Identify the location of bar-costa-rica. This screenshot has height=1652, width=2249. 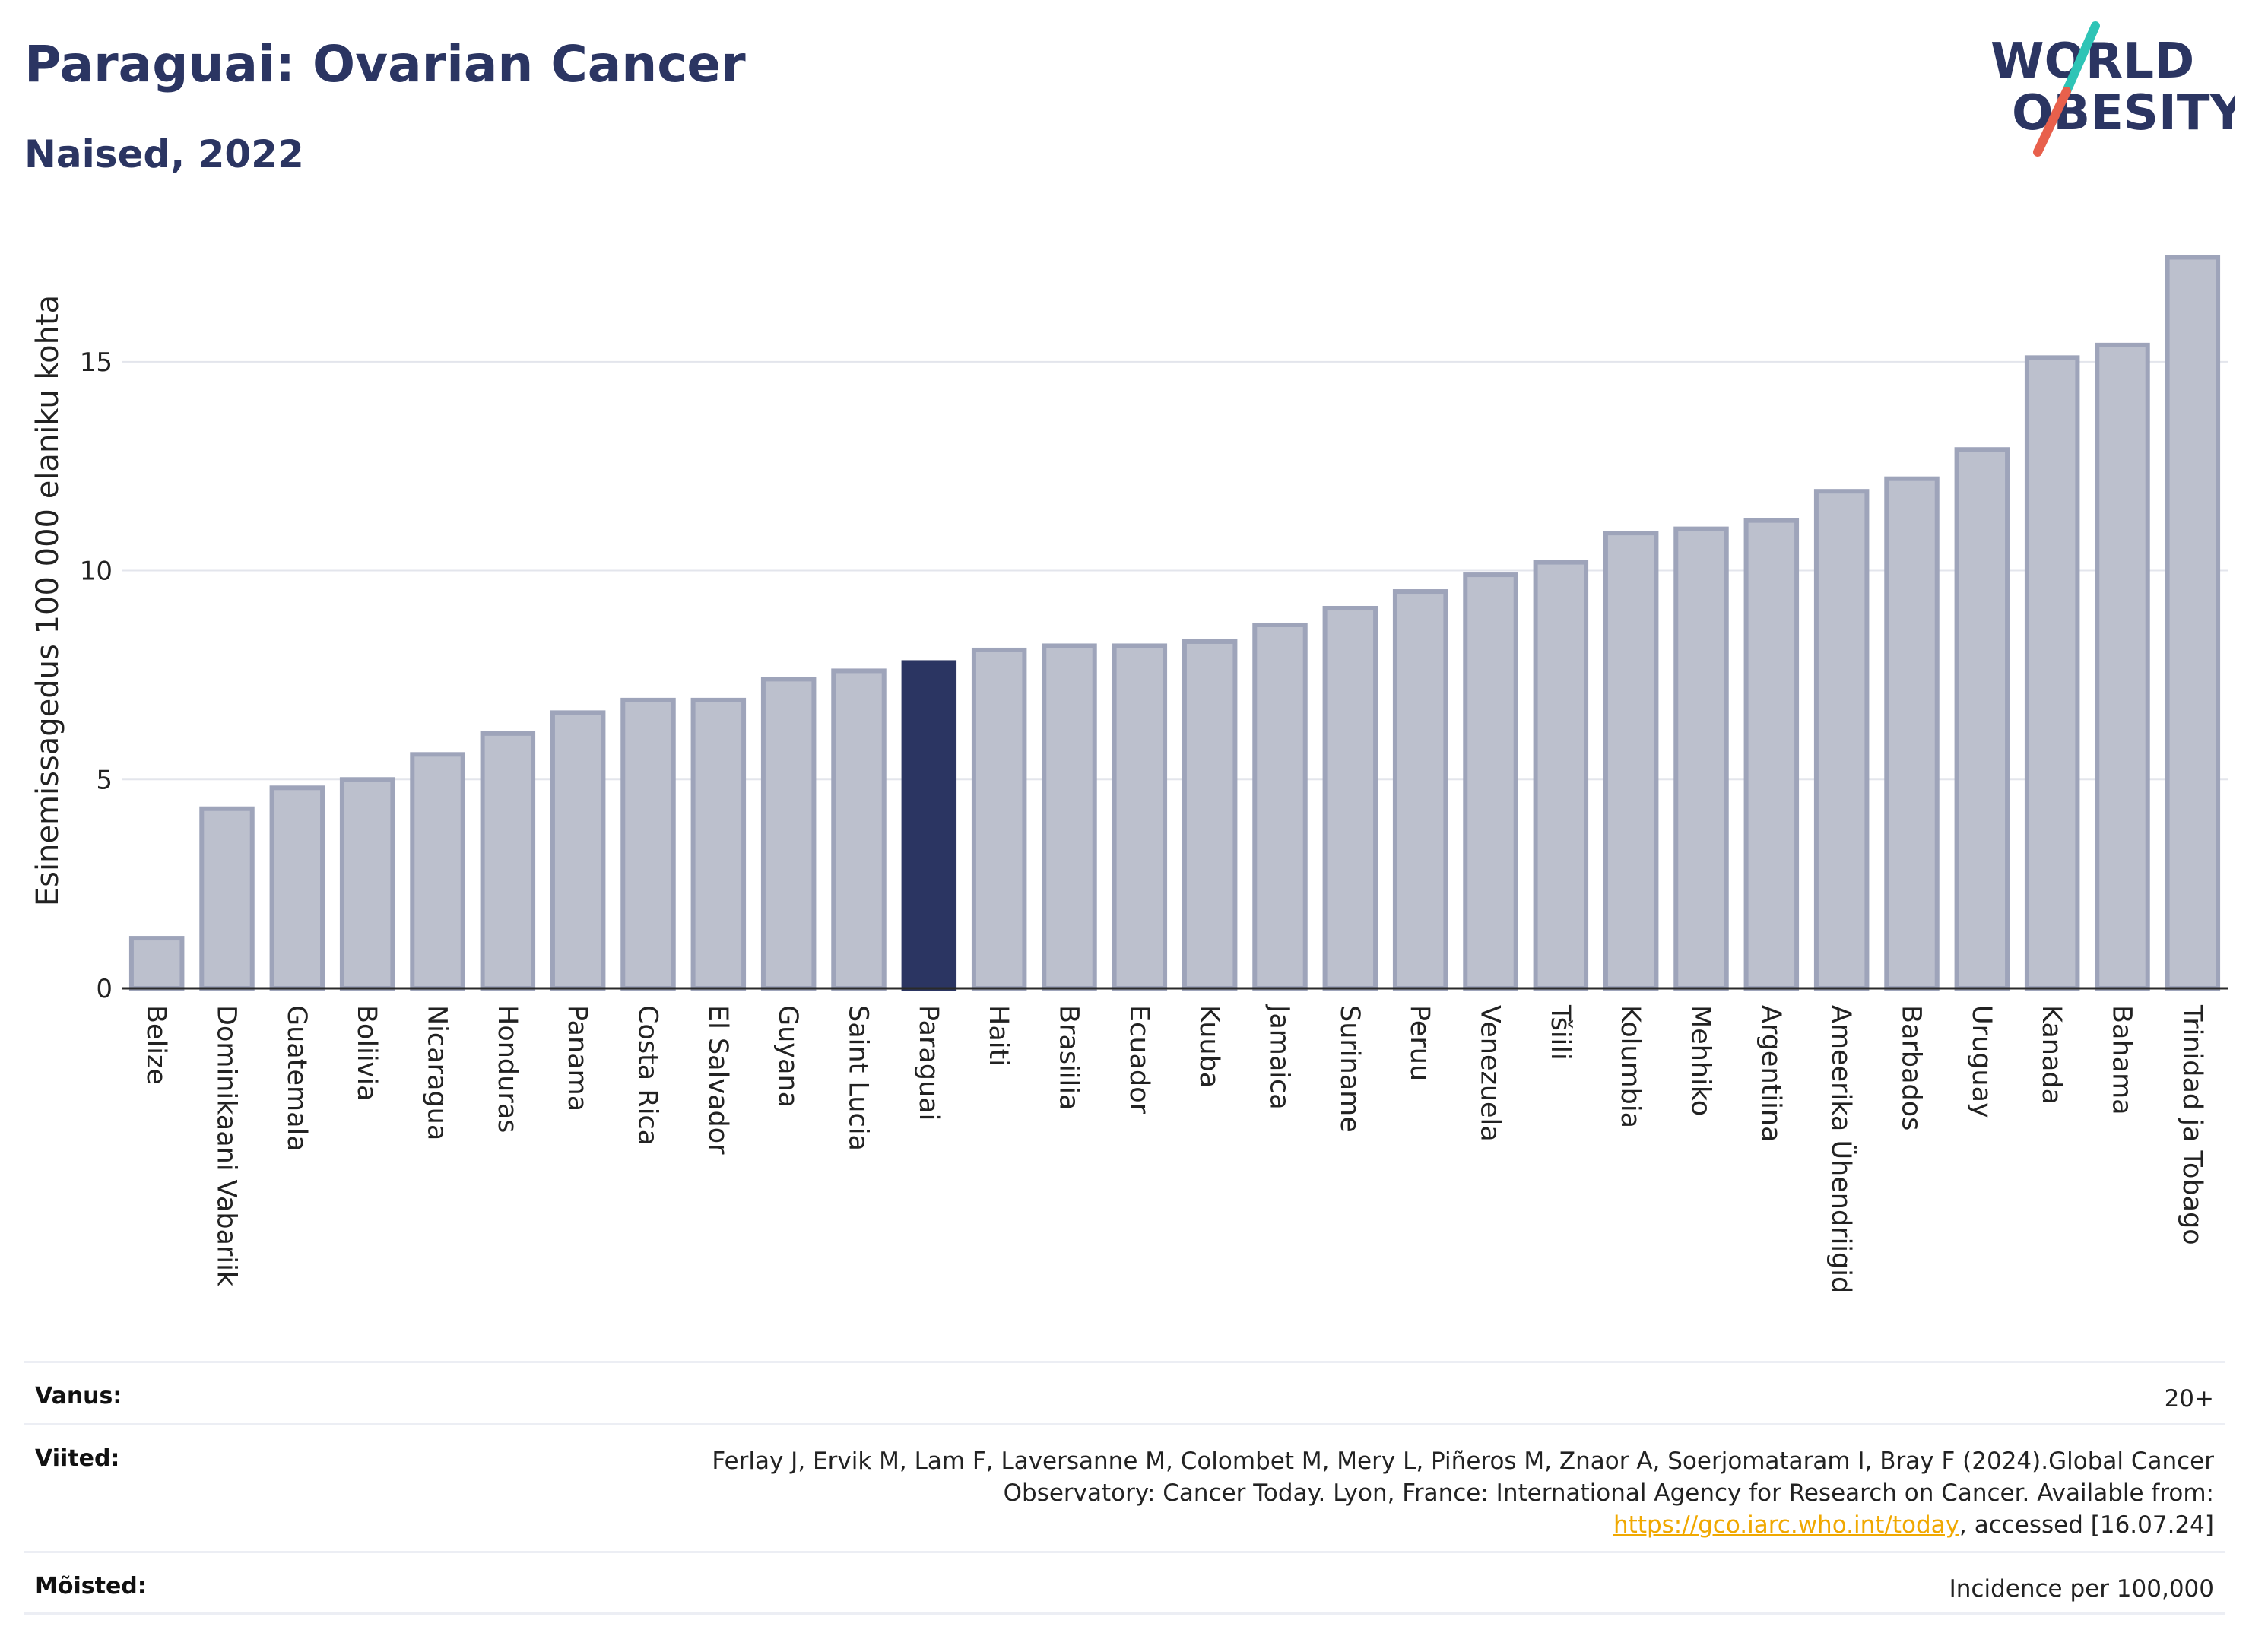
(648, 844).